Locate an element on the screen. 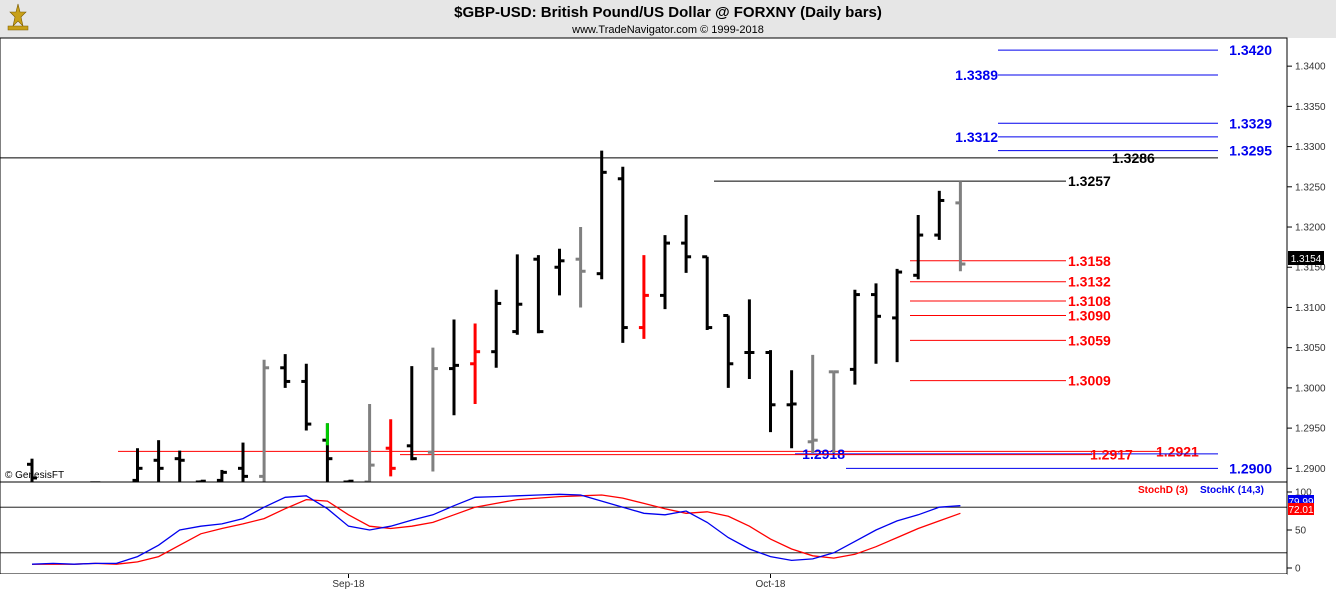  stochk-value: 79.99 is located at coordinates (1300, 502).